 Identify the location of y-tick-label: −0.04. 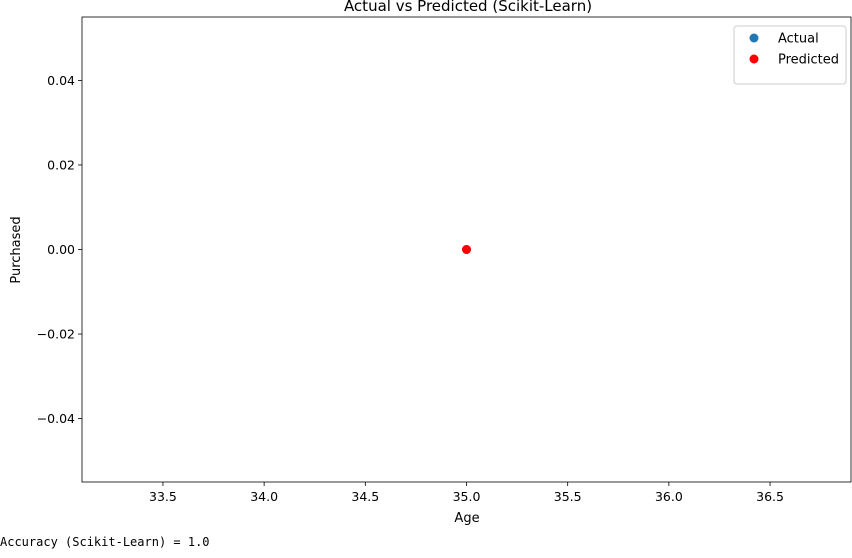
(56, 418).